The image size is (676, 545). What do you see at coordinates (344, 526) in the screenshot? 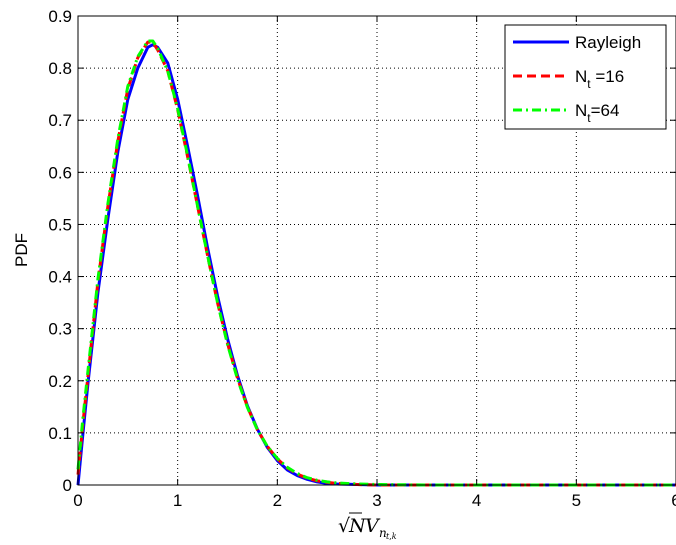
I see `x-label-radical: √` at bounding box center [344, 526].